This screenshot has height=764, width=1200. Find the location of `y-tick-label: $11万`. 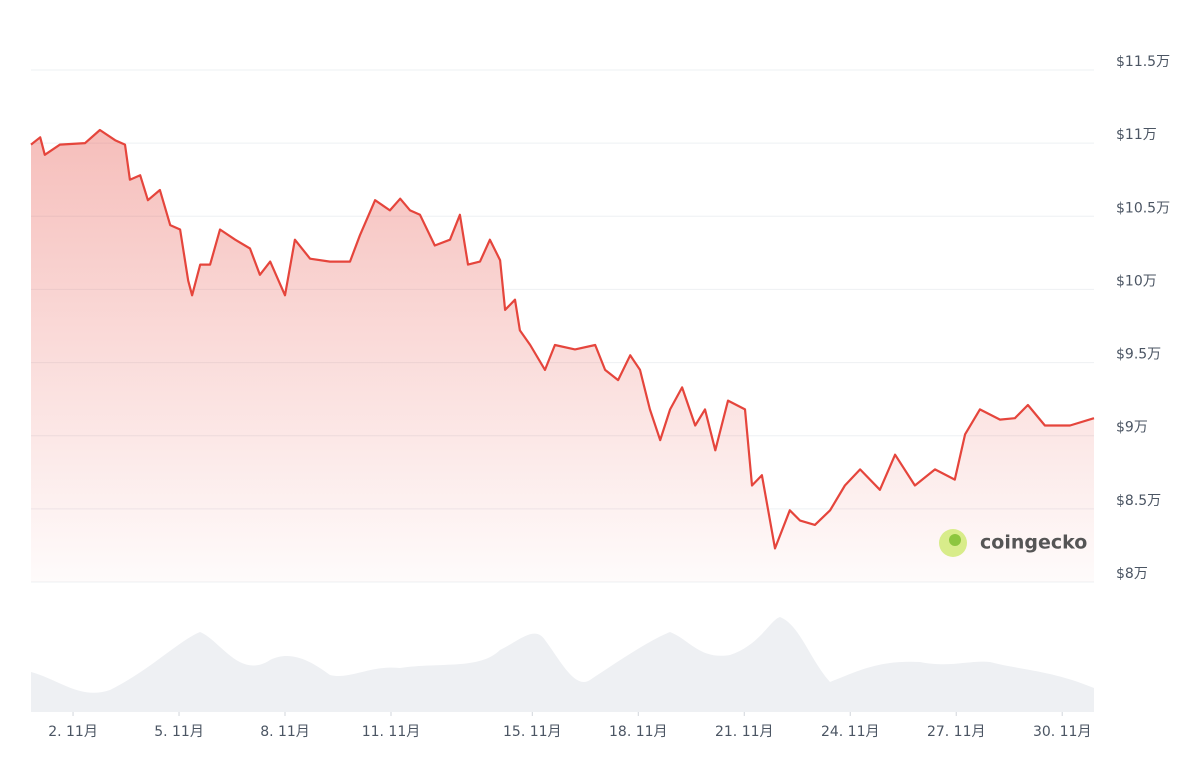

y-tick-label: $11万 is located at coordinates (1136, 135).